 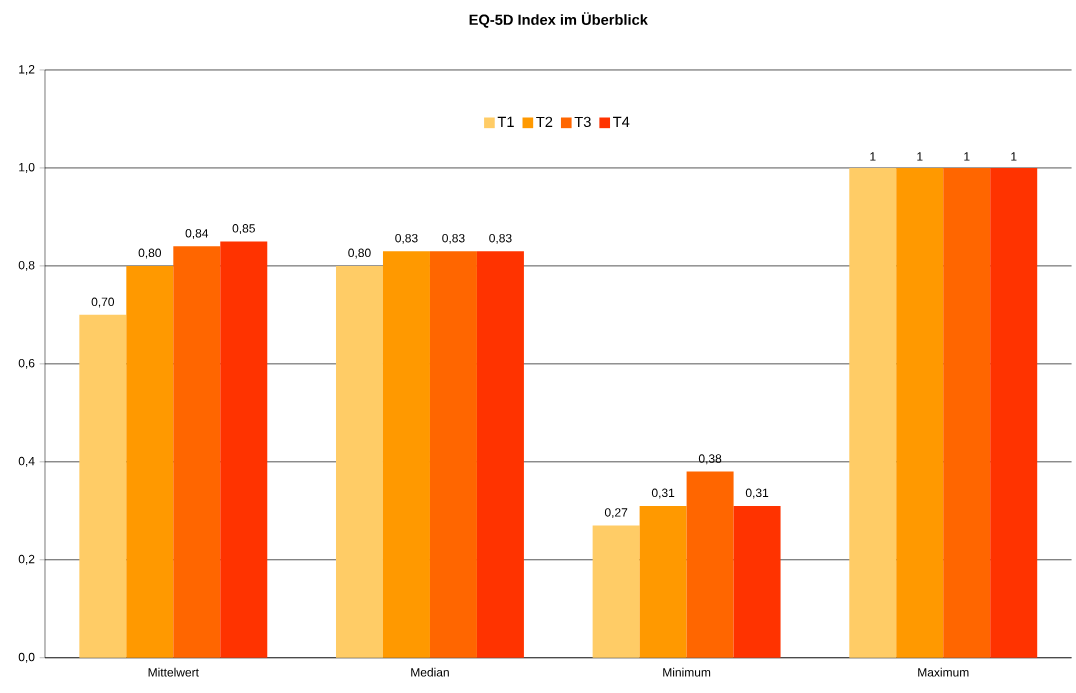 What do you see at coordinates (621, 122) in the screenshot?
I see `legend-label: T4` at bounding box center [621, 122].